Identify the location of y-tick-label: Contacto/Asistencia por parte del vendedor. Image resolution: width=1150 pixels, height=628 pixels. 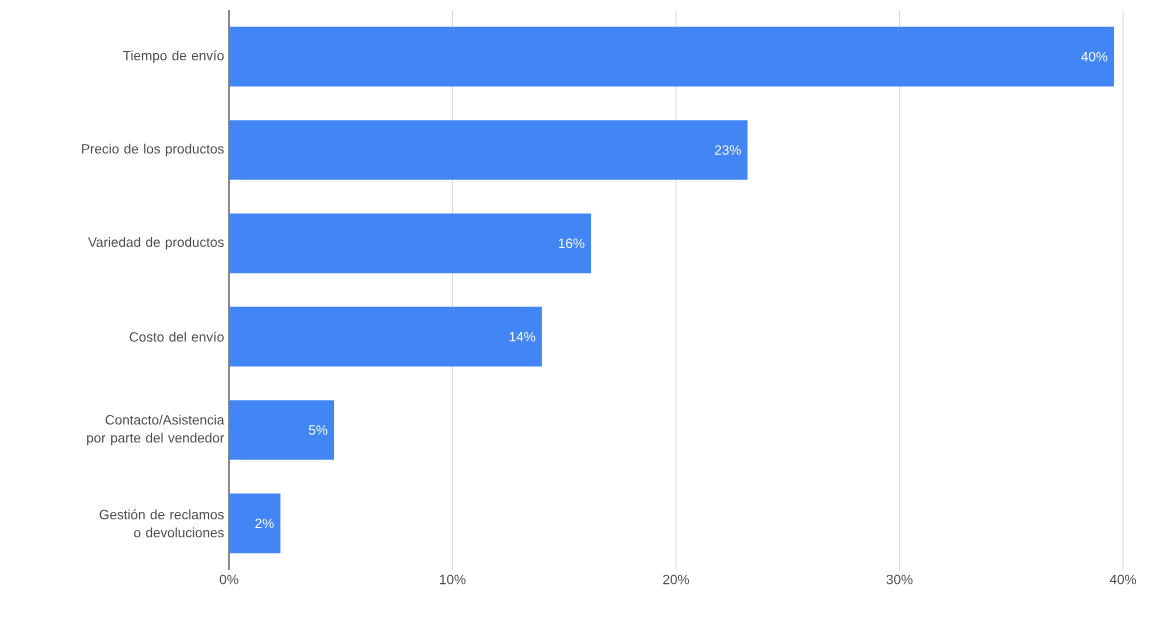
(156, 430).